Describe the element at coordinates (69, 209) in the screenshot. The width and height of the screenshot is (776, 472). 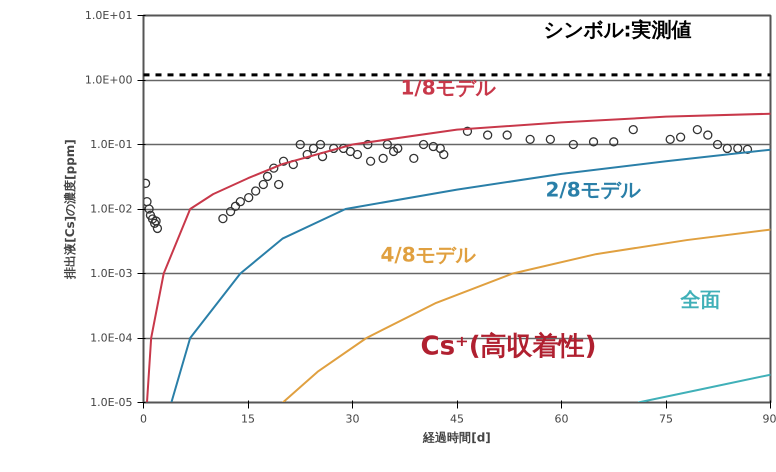
I see `y-axis-title: 排出液[Cs]の濃度[ppm]` at that location.